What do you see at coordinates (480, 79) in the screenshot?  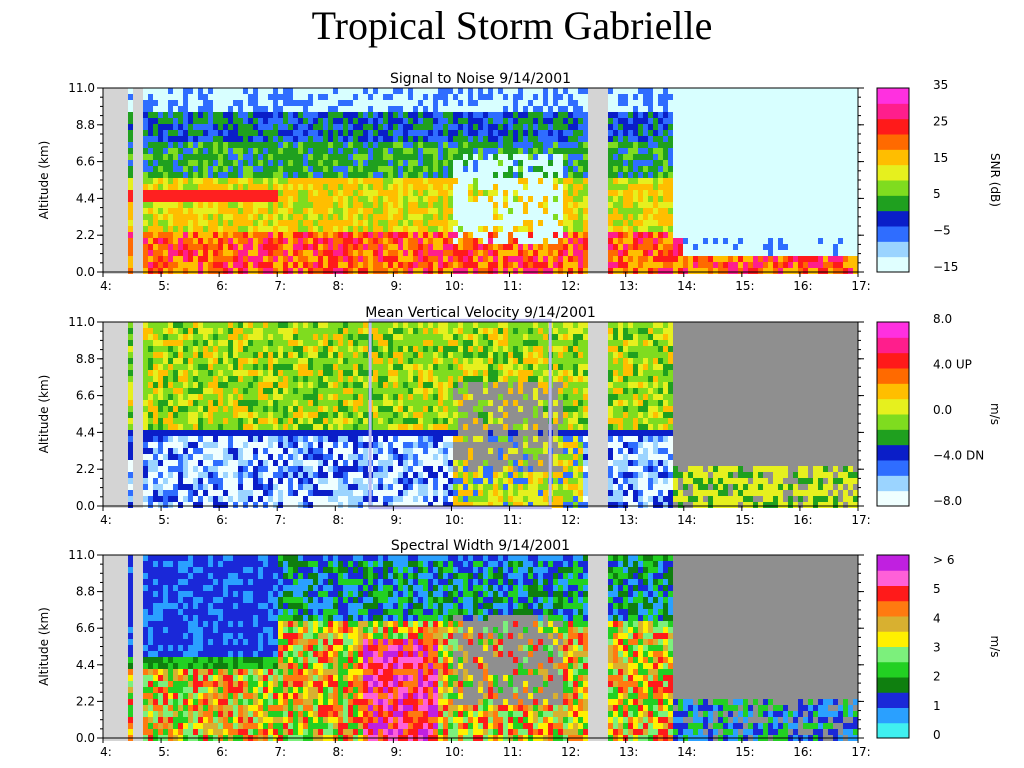 I see `panel-title: Signal to Noise 9/14/2001` at bounding box center [480, 79].